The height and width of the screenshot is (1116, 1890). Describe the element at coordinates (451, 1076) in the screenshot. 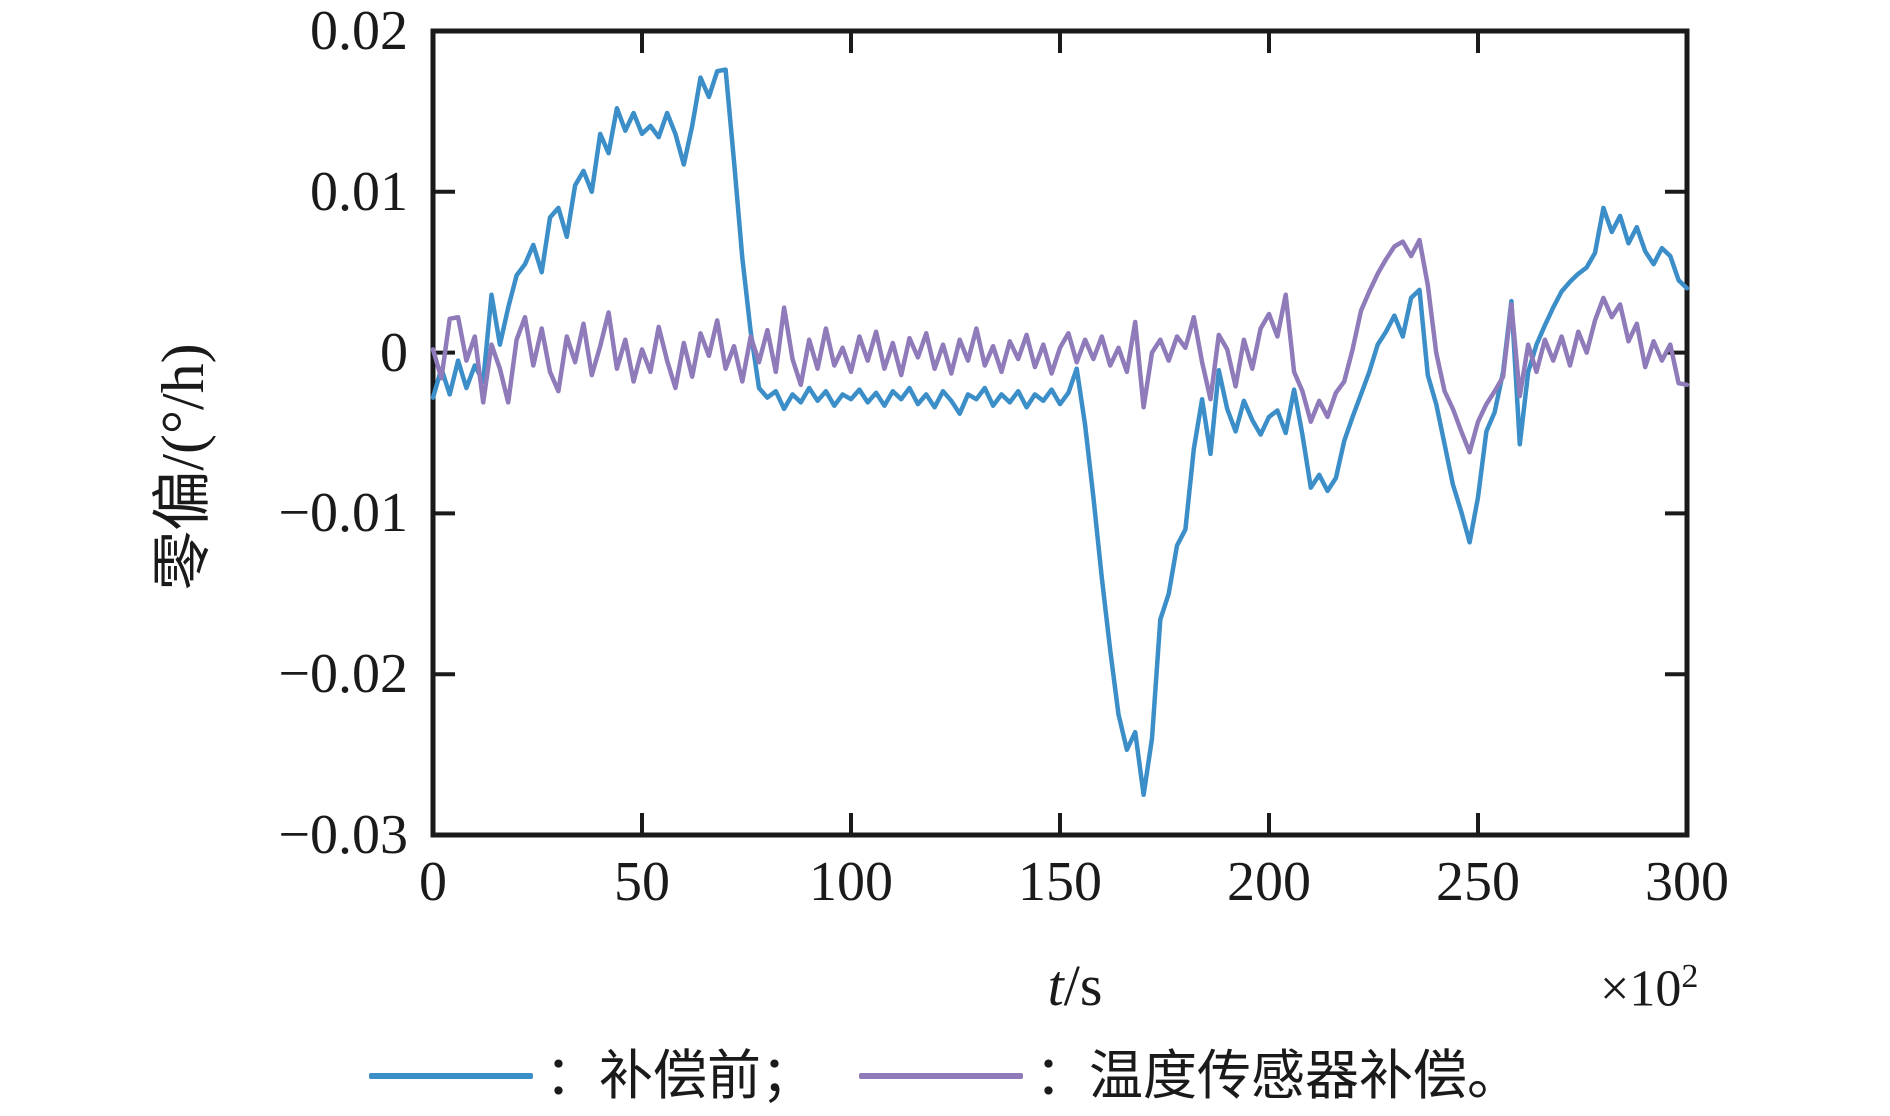

I see `legend-line-swatch-blue` at that location.